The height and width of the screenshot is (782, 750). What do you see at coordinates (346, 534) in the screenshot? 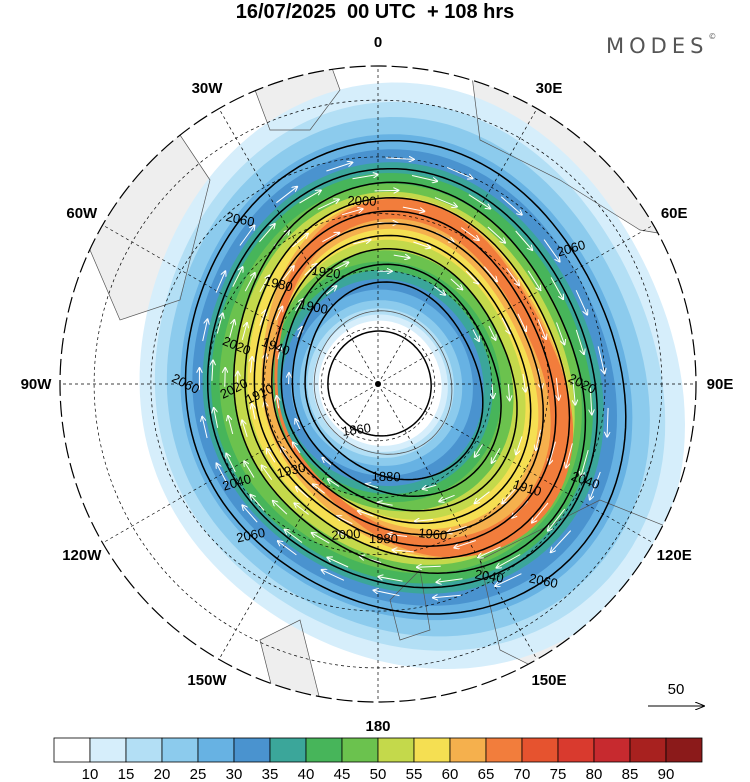
I see `contour-label: 2000` at bounding box center [346, 534].